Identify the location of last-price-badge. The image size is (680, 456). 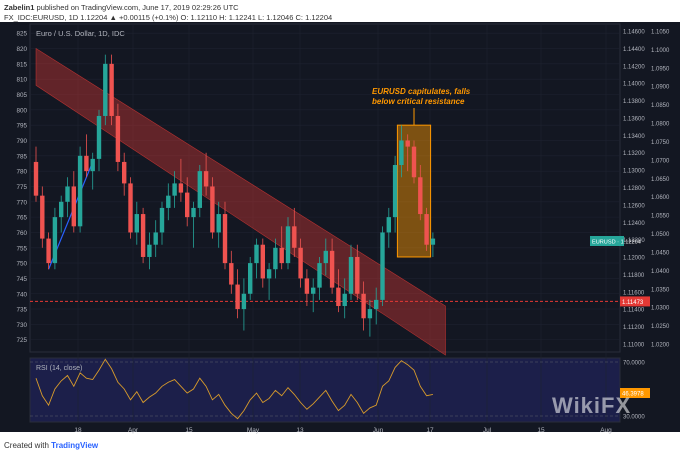
(607, 241).